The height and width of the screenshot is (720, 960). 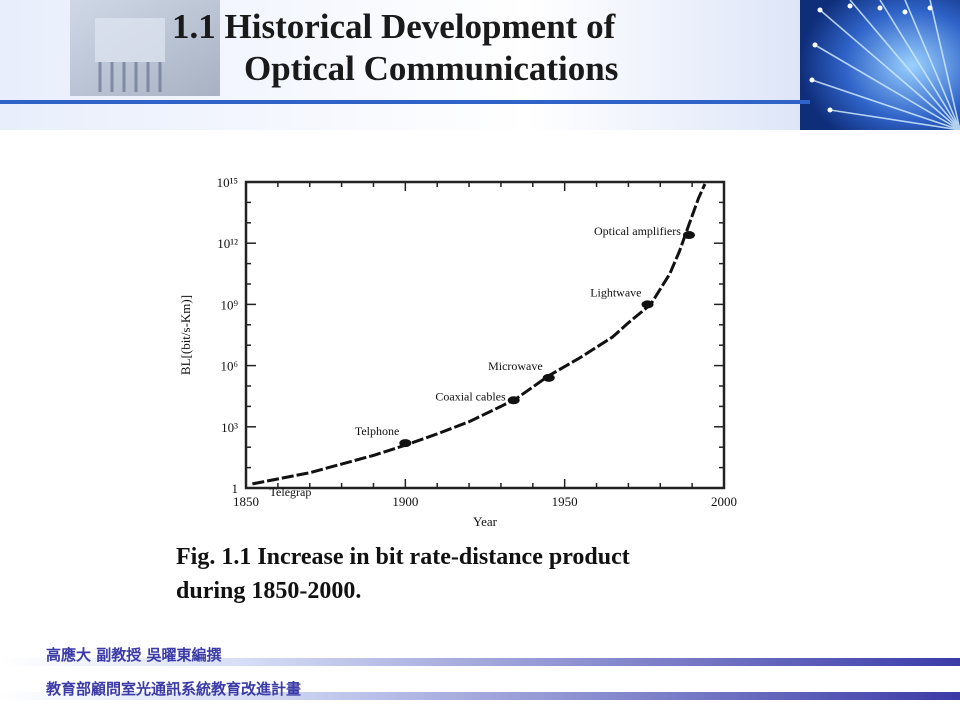 What do you see at coordinates (246, 501) in the screenshot?
I see `x-tick-label: 1850` at bounding box center [246, 501].